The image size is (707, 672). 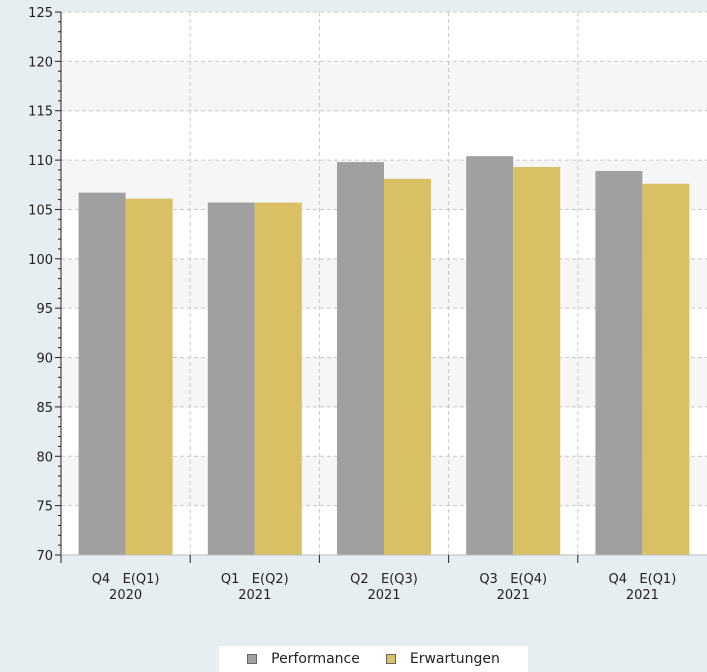 I want to click on y-tick-label: 120, so click(x=40, y=62).